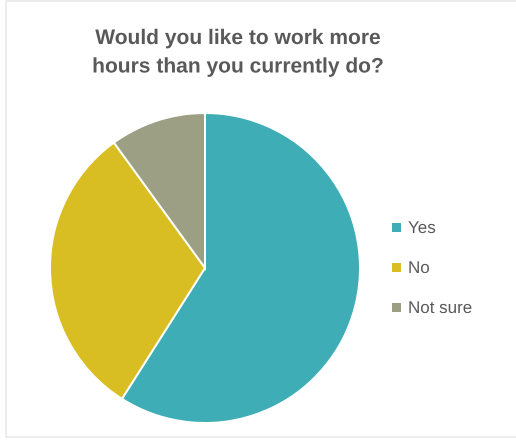 The width and height of the screenshot is (516, 443). I want to click on legend-label: Yes, so click(422, 227).